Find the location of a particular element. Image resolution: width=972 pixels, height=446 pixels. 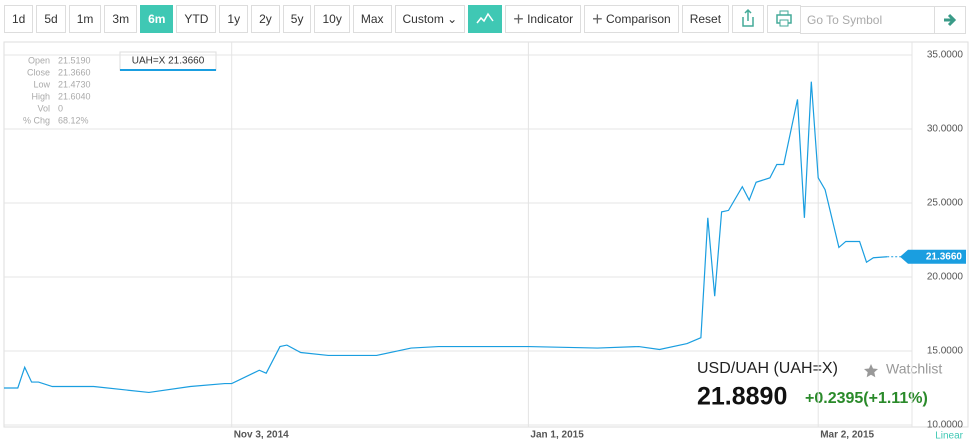

range-button: Max is located at coordinates (372, 19).